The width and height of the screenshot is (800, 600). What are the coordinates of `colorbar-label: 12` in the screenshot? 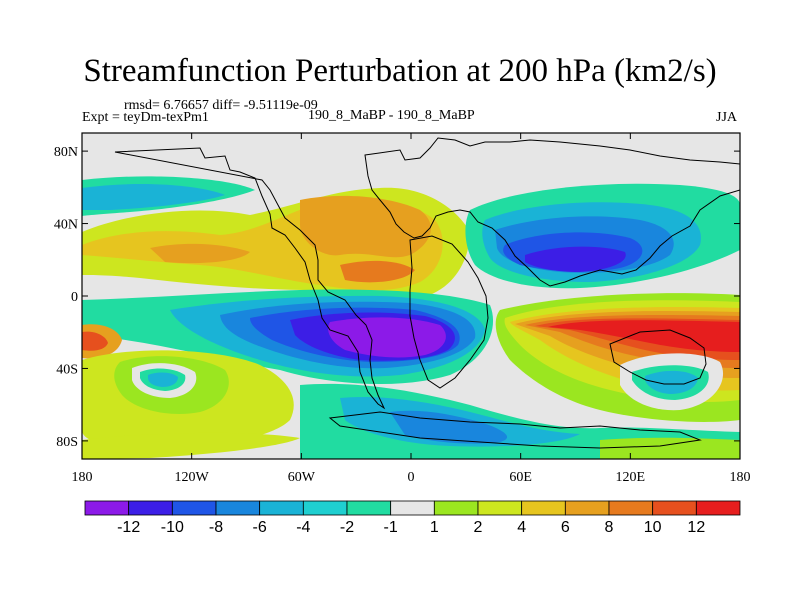 It's located at (696, 527).